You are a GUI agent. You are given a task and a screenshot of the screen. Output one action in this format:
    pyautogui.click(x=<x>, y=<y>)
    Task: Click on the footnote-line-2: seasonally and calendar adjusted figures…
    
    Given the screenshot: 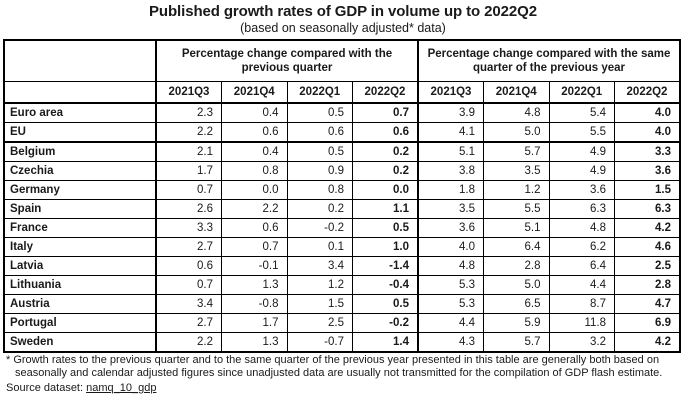 What is the action you would take?
    pyautogui.click(x=339, y=373)
    